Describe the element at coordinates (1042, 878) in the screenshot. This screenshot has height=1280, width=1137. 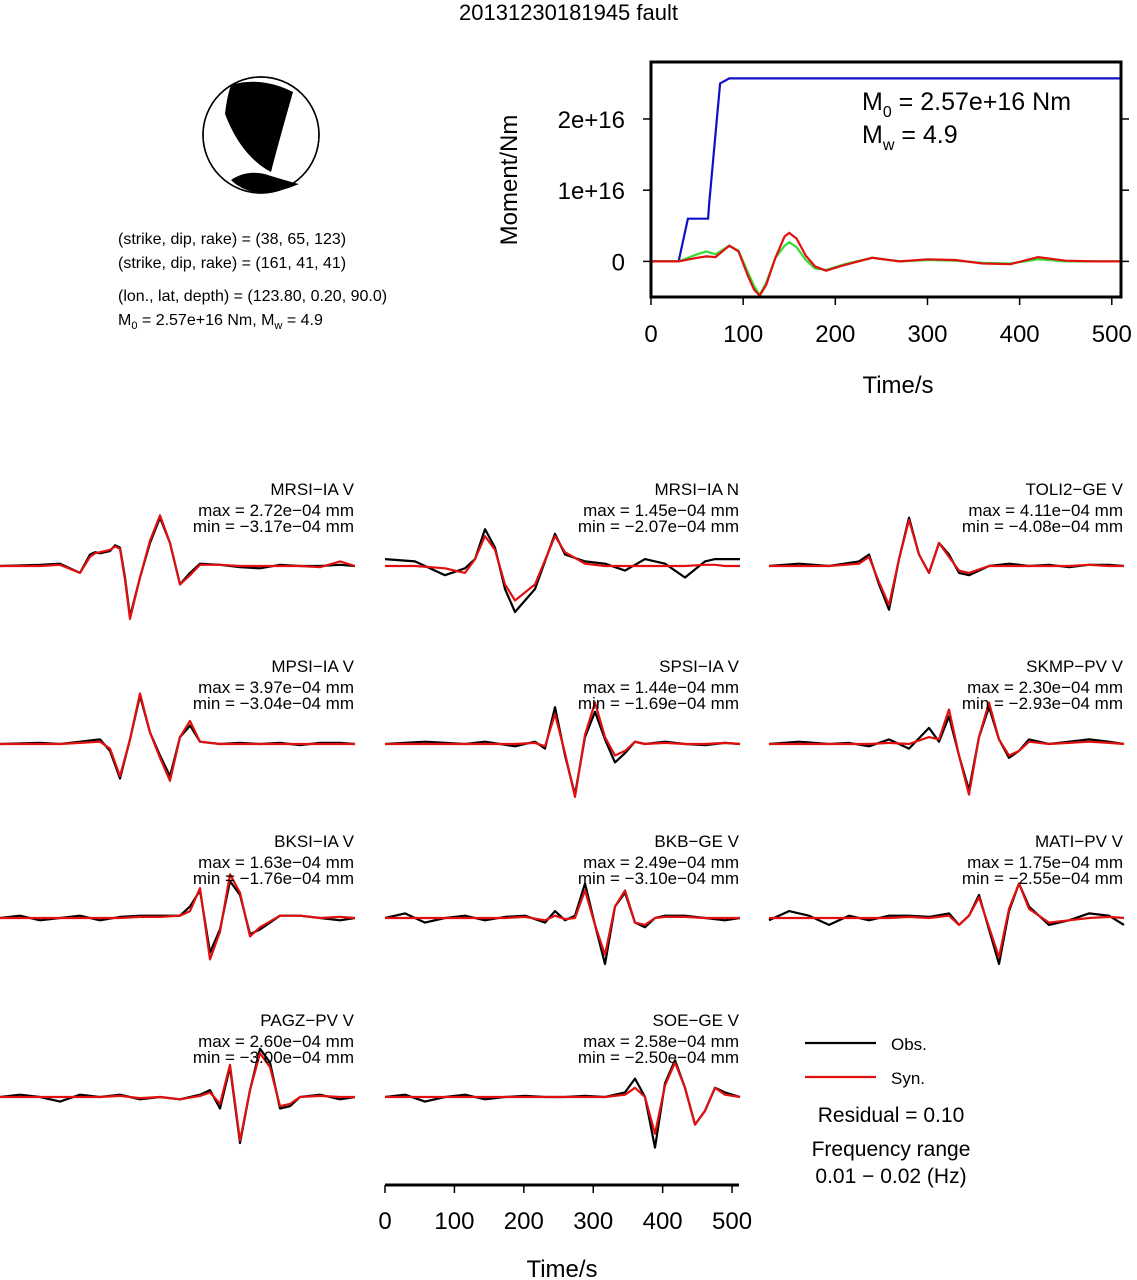
I see `station-min: min = −2.55e−04 mm` at that location.